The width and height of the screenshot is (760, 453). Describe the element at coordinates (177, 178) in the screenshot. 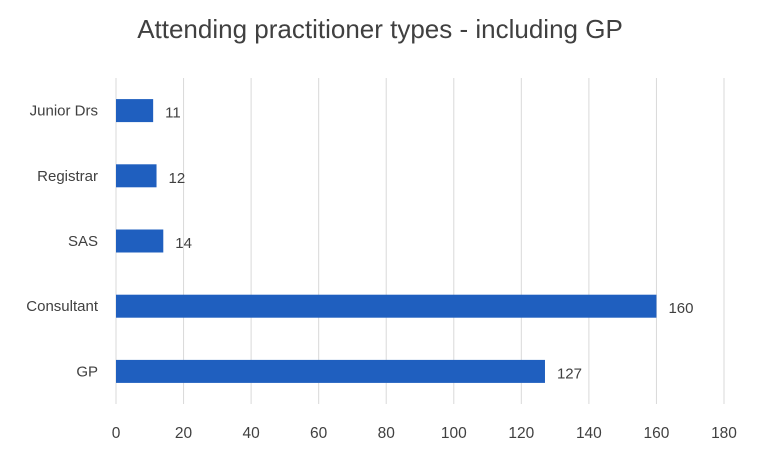

I see `data-label: 12` at that location.